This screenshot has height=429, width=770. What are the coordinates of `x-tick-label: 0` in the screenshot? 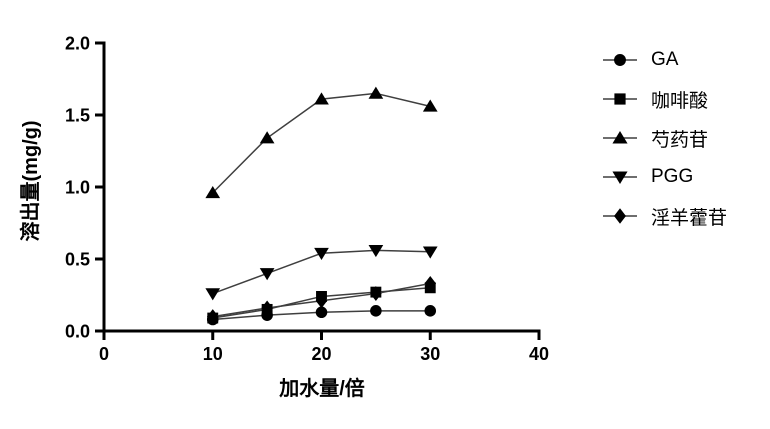 It's located at (104, 354).